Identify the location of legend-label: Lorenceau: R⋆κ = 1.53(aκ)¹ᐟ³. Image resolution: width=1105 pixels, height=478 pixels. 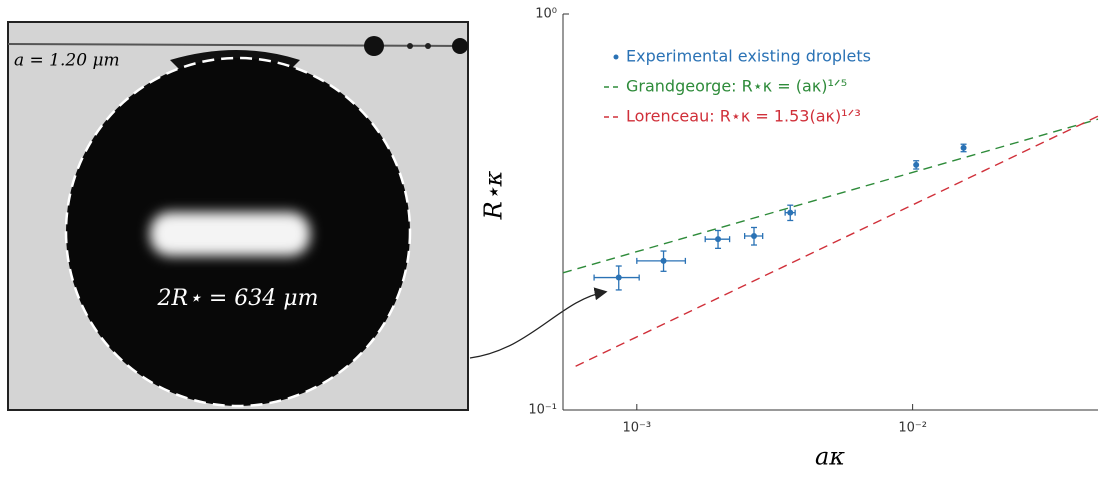
(743, 116).